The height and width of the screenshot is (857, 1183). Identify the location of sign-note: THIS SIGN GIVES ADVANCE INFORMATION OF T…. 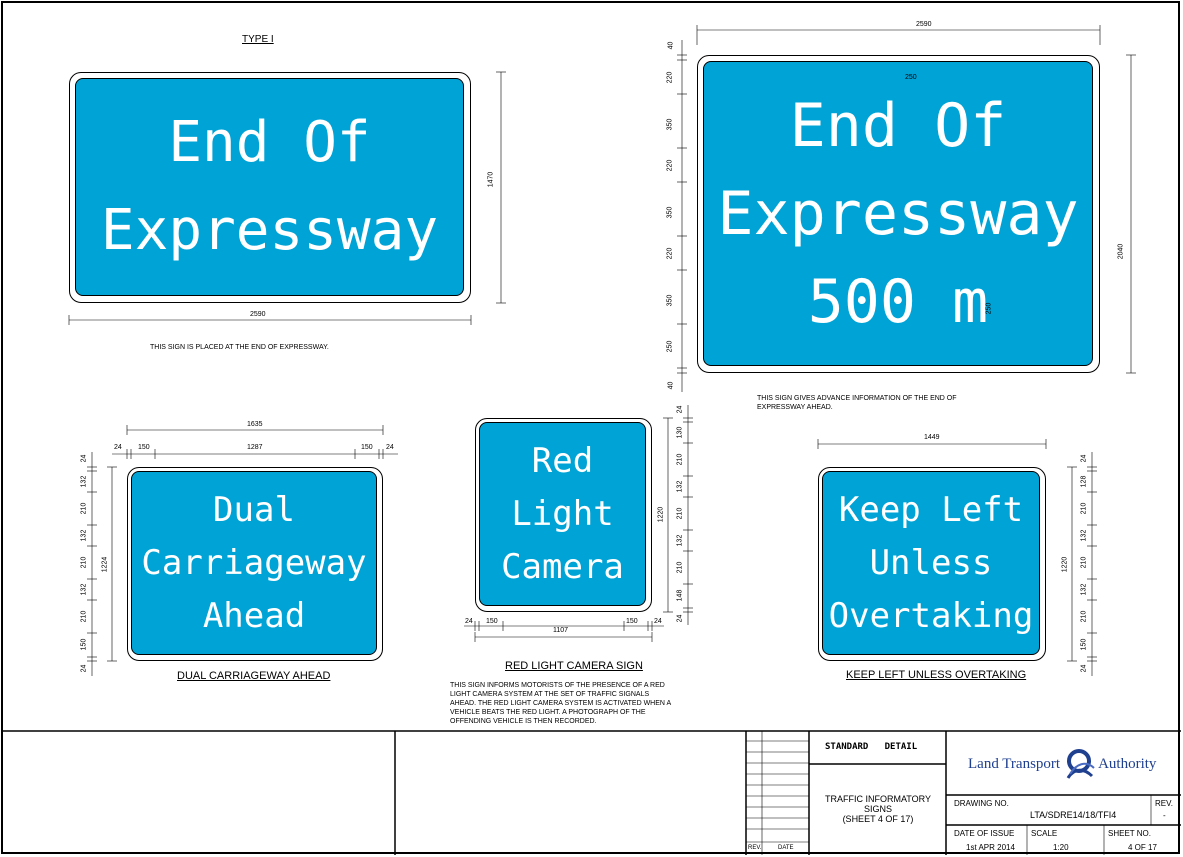
(857, 403).